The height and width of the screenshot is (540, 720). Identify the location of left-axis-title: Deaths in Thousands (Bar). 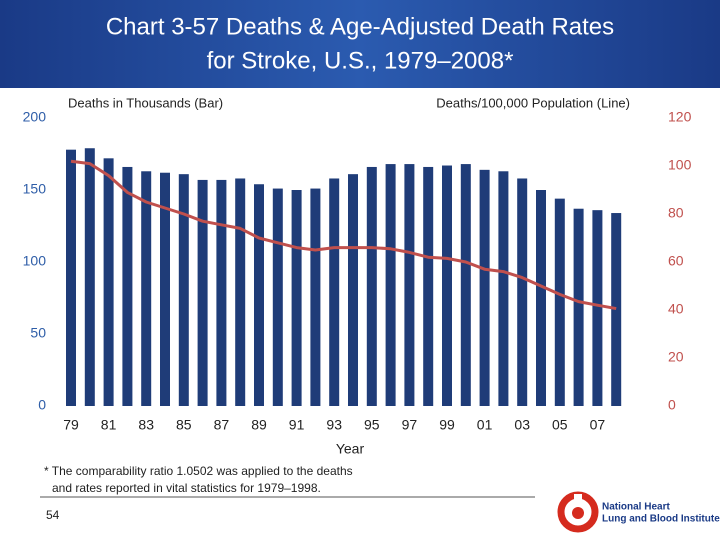
(145, 102).